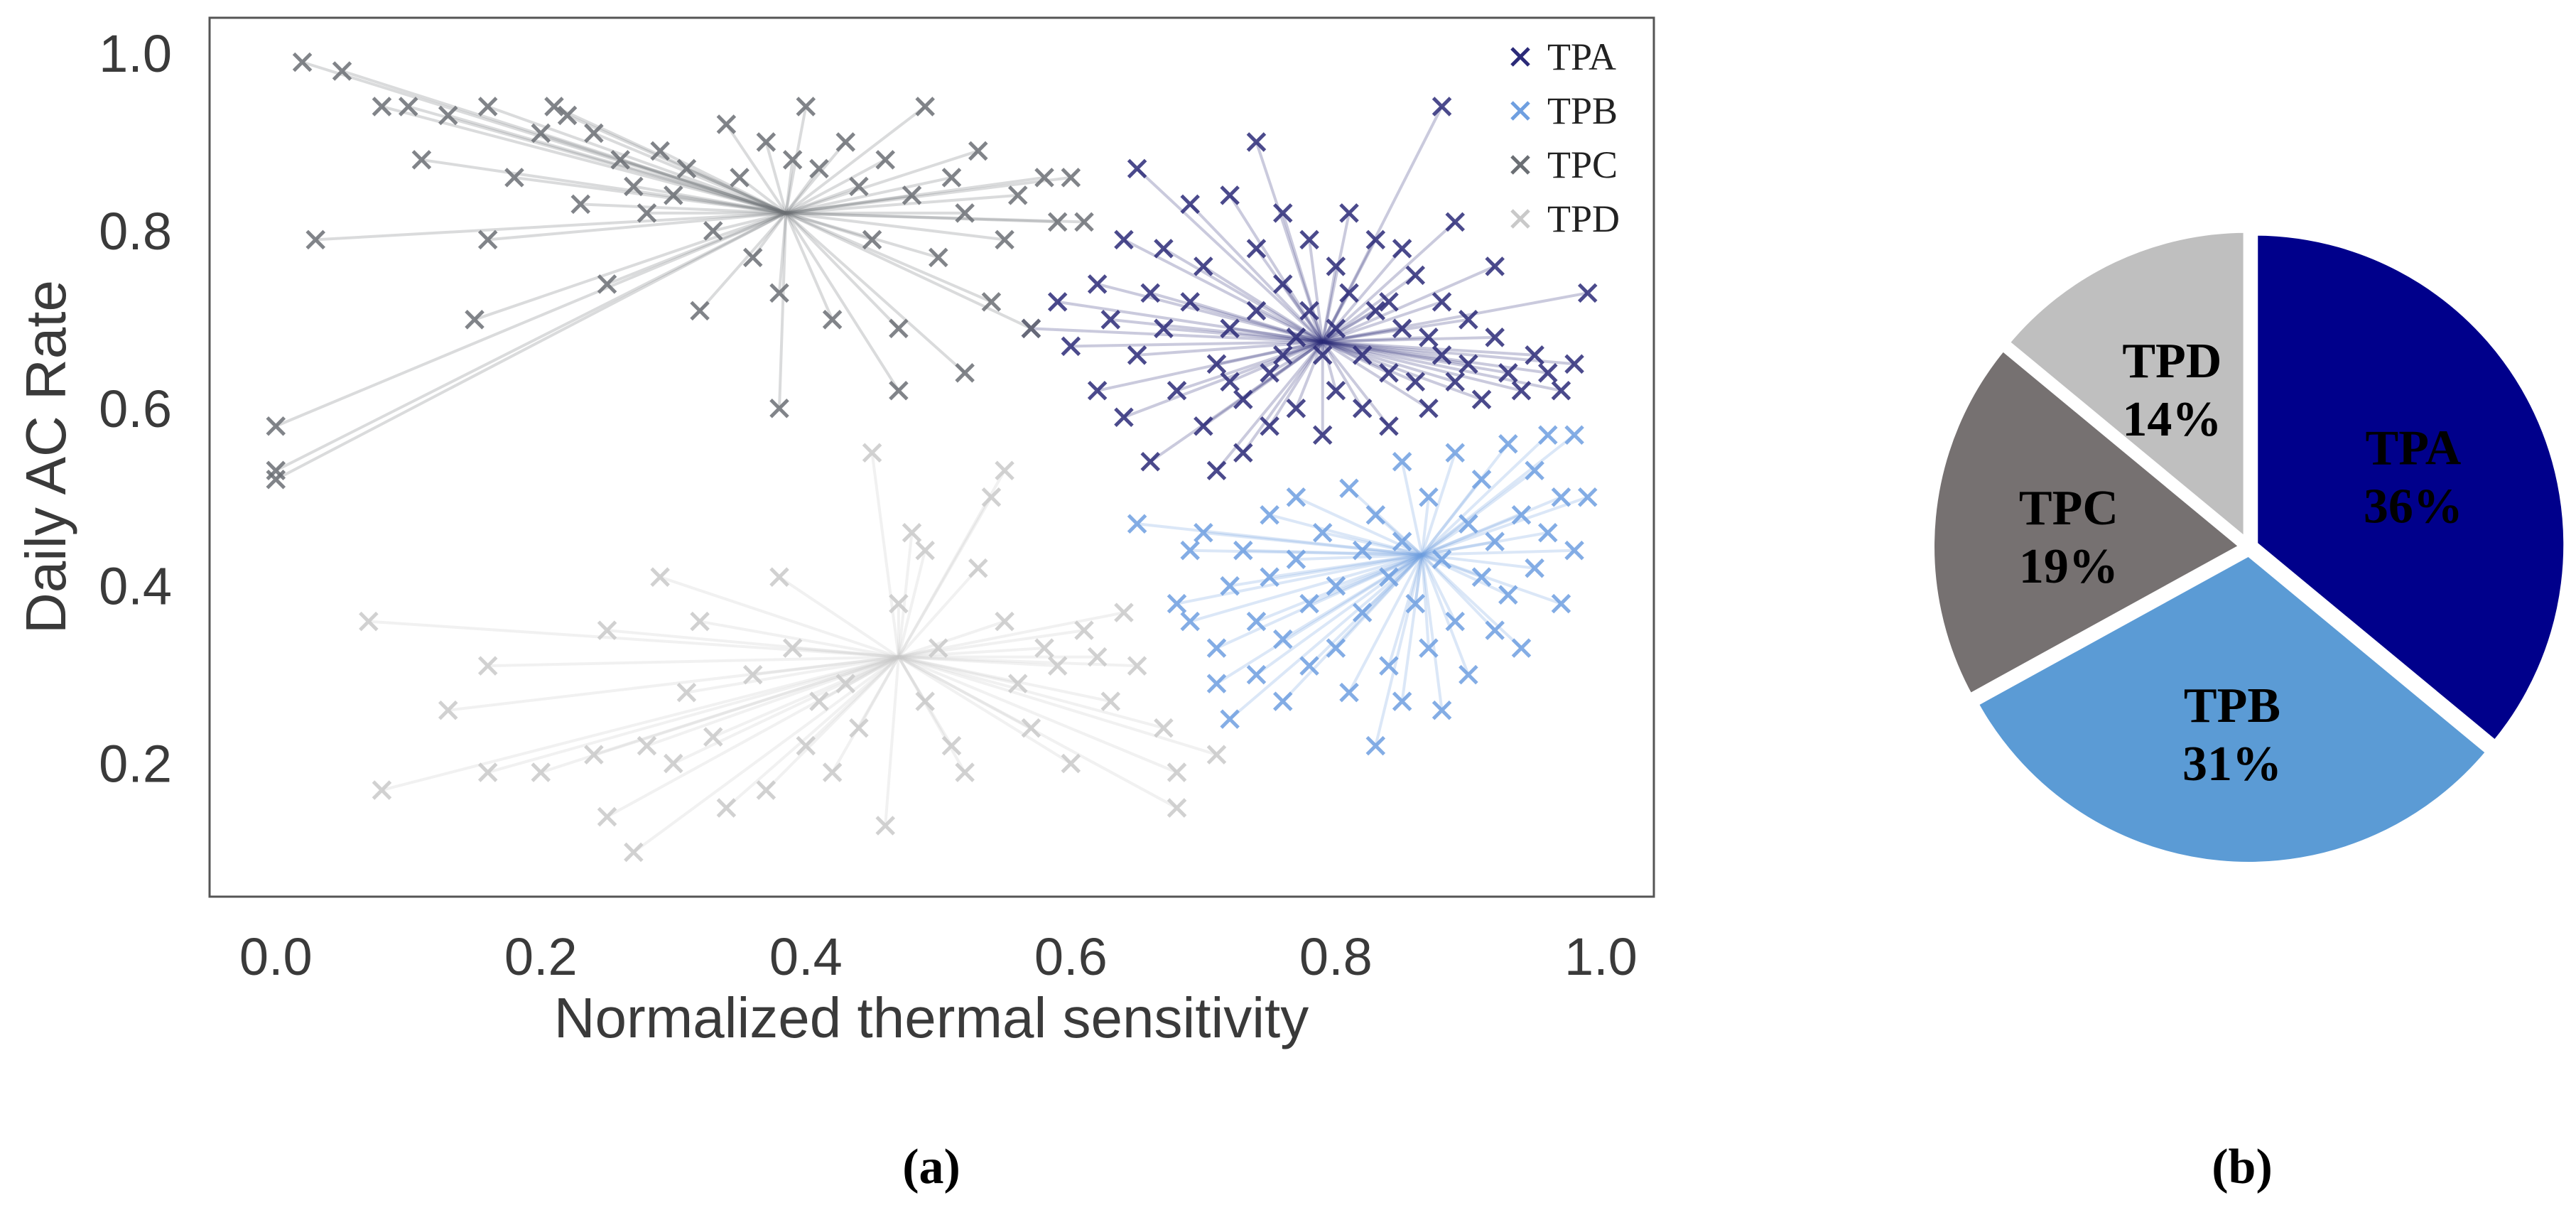 The width and height of the screenshot is (2576, 1210). What do you see at coordinates (276, 956) in the screenshot?
I see `x-tick-label: 0.0` at bounding box center [276, 956].